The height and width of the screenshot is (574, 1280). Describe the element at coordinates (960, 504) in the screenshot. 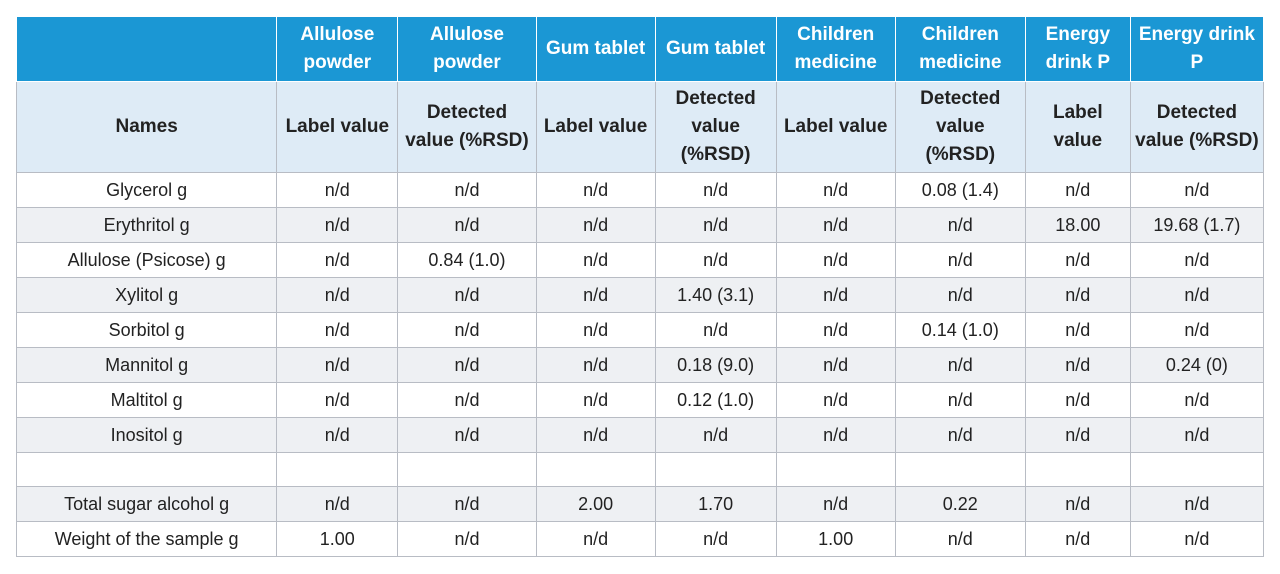

I see `value-cell: 0.22` at that location.